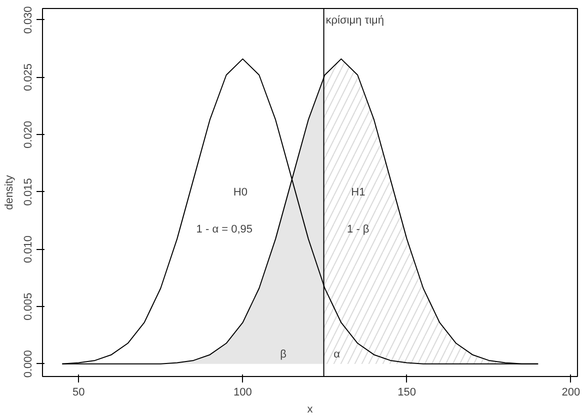 Image resolution: width=587 pixels, height=418 pixels. What do you see at coordinates (78, 392) in the screenshot?
I see `x-tick-label: 50` at bounding box center [78, 392].